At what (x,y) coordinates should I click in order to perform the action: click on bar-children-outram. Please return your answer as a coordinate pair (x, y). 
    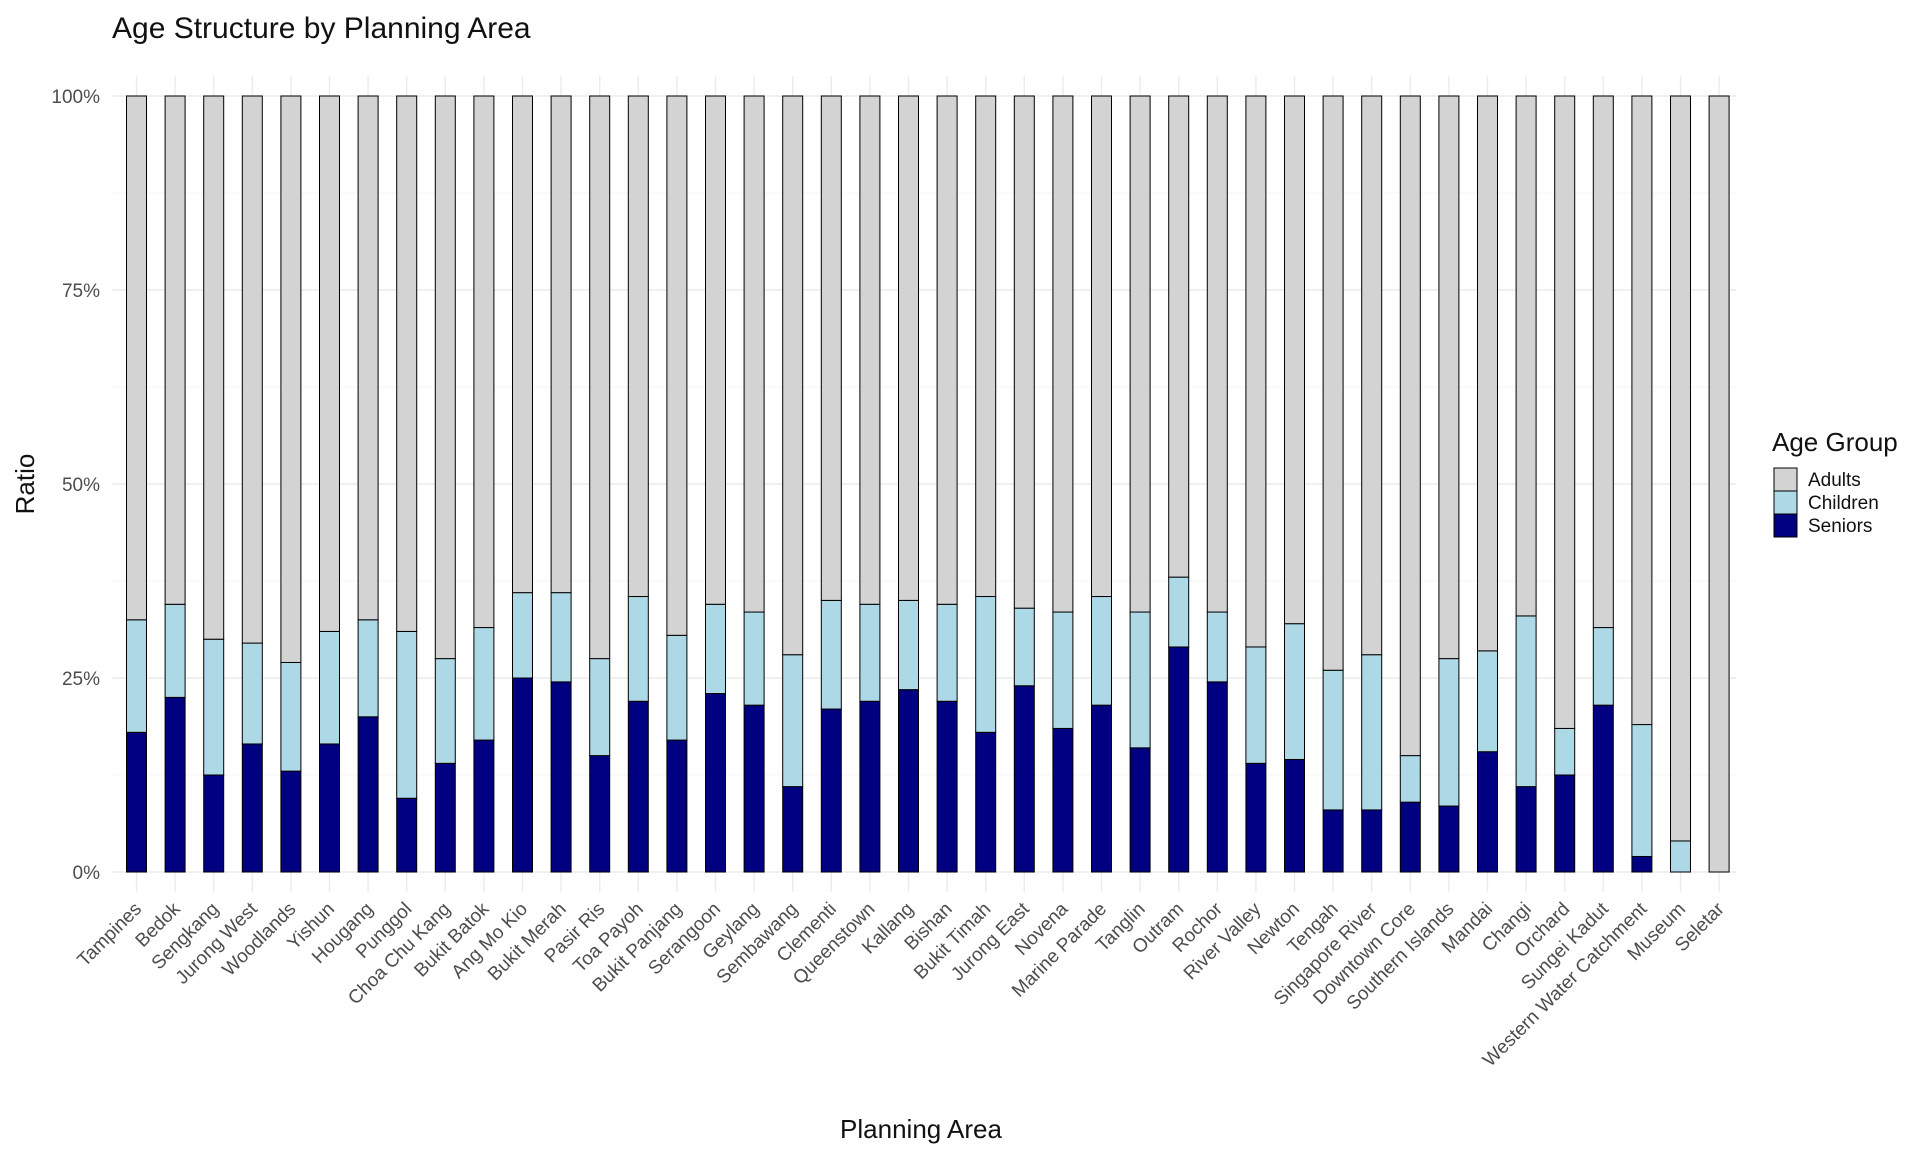
    Looking at the image, I should click on (1179, 612).